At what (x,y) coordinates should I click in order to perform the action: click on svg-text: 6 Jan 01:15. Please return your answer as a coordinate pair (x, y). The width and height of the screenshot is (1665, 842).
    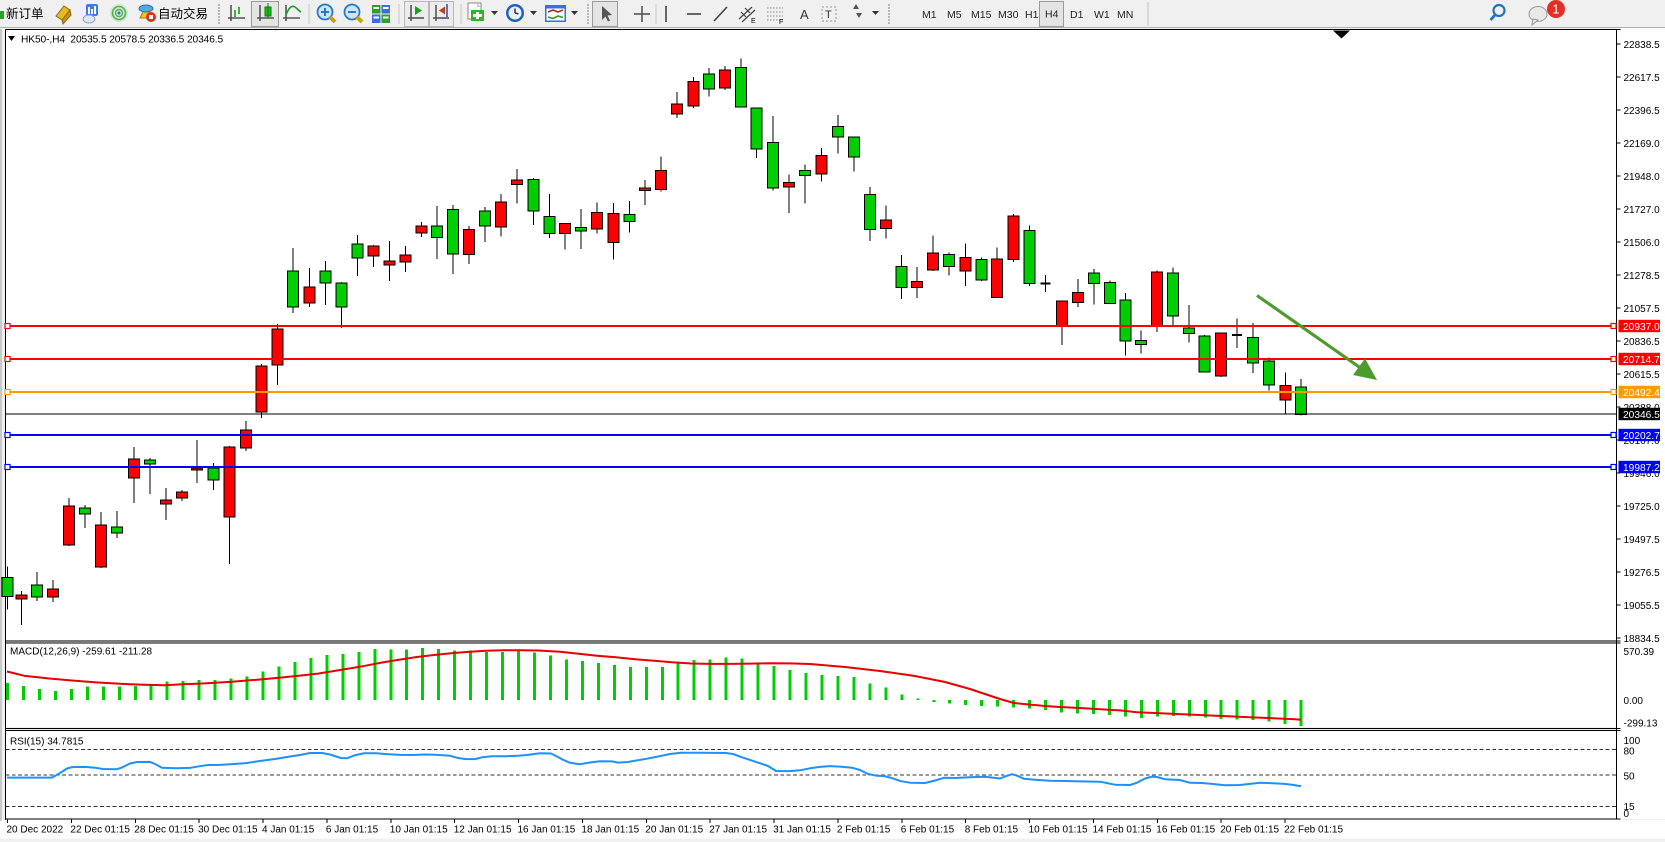
    Looking at the image, I should click on (352, 829).